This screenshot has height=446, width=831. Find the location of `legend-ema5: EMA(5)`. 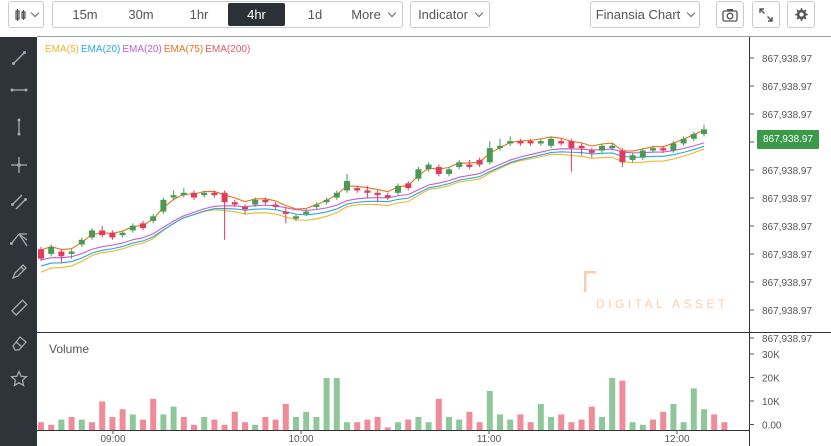

legend-ema5: EMA(5) is located at coordinates (62, 49).